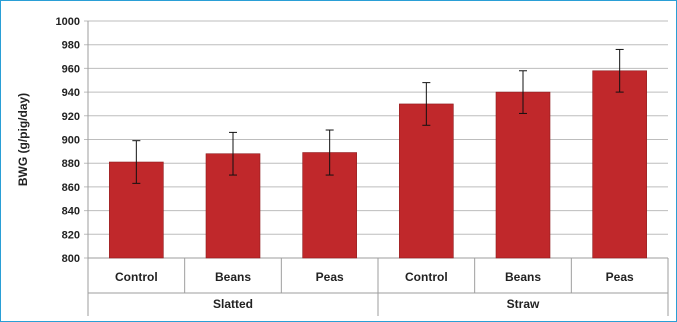  I want to click on y-tick-label: 980, so click(71, 46).